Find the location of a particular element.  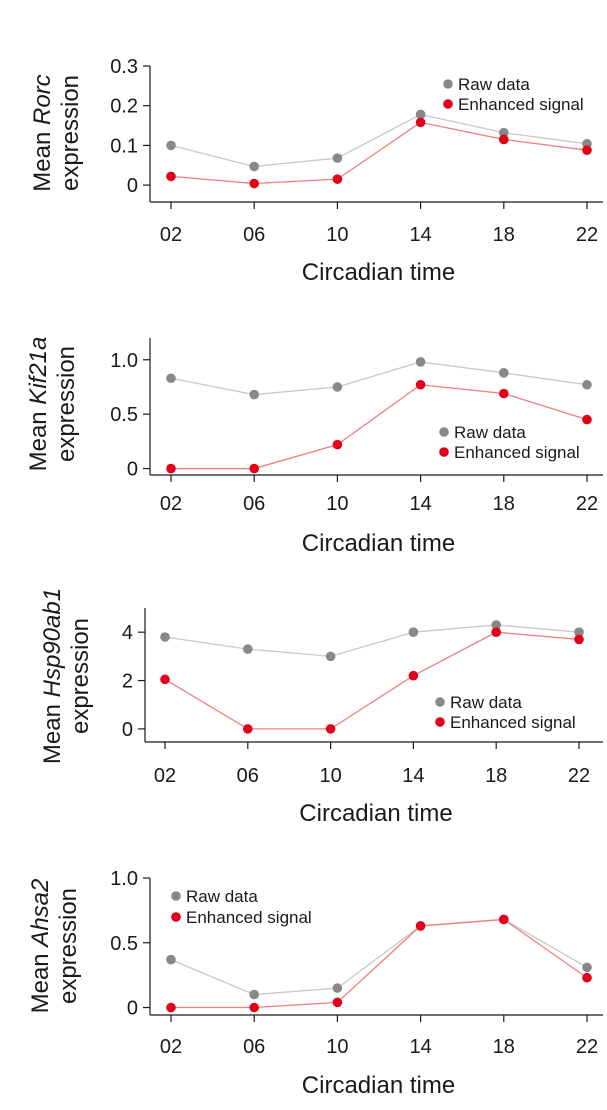

y-axis-label-gene: Kif21a is located at coordinates (38, 371).